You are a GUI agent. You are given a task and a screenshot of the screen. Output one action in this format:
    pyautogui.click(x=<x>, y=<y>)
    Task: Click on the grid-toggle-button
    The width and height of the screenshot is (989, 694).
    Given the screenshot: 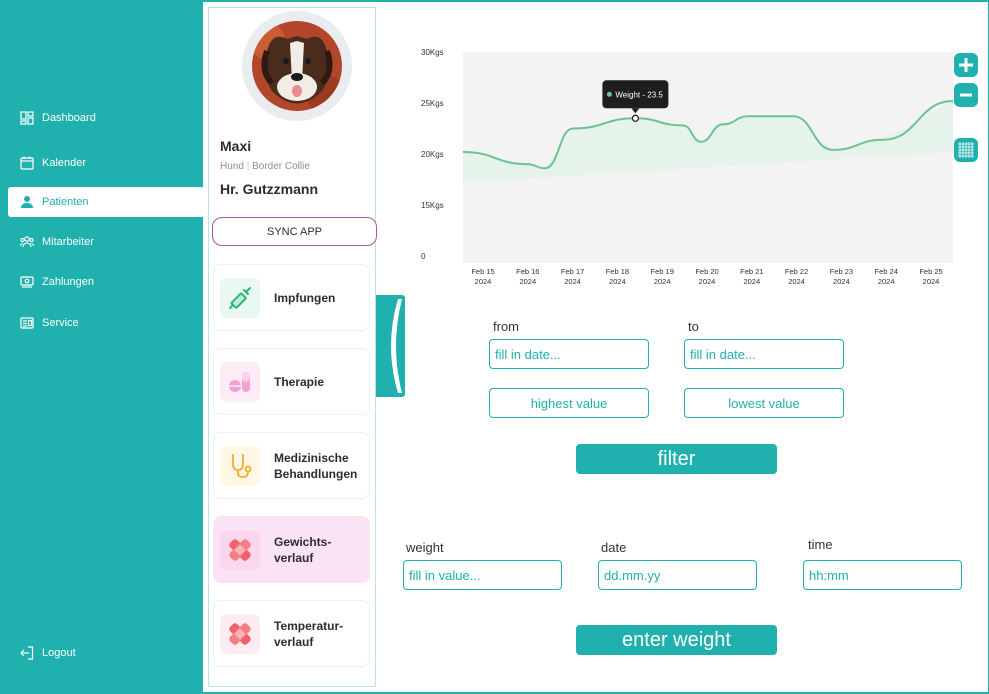 What is the action you would take?
    pyautogui.click(x=966, y=150)
    